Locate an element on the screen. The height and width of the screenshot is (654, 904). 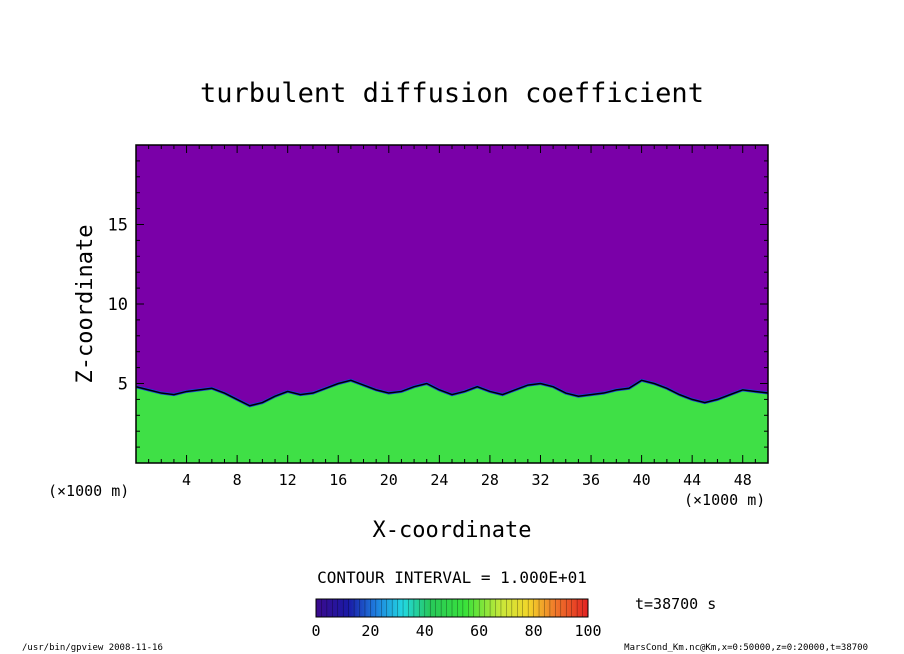
x-tick-label: 12 is located at coordinates (288, 480).